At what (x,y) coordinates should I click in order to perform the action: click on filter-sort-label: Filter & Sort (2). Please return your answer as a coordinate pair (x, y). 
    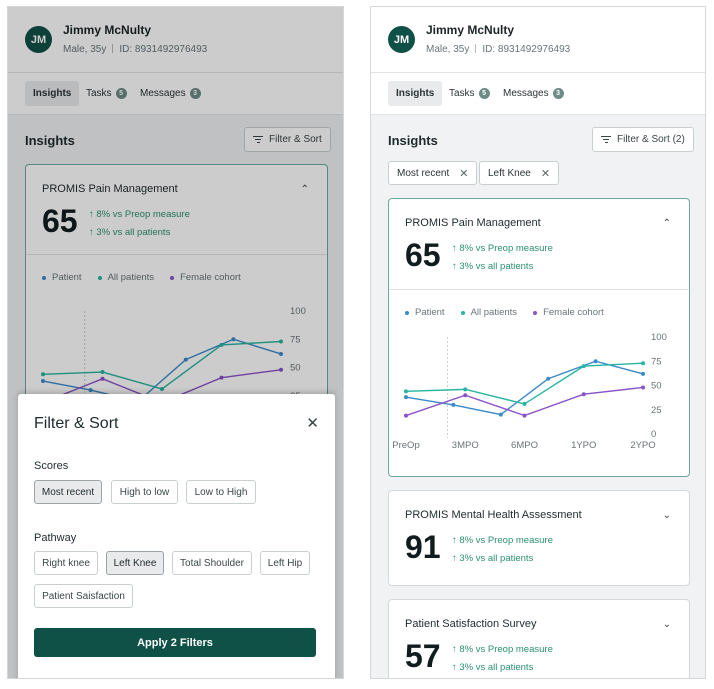
    Looking at the image, I should click on (651, 139).